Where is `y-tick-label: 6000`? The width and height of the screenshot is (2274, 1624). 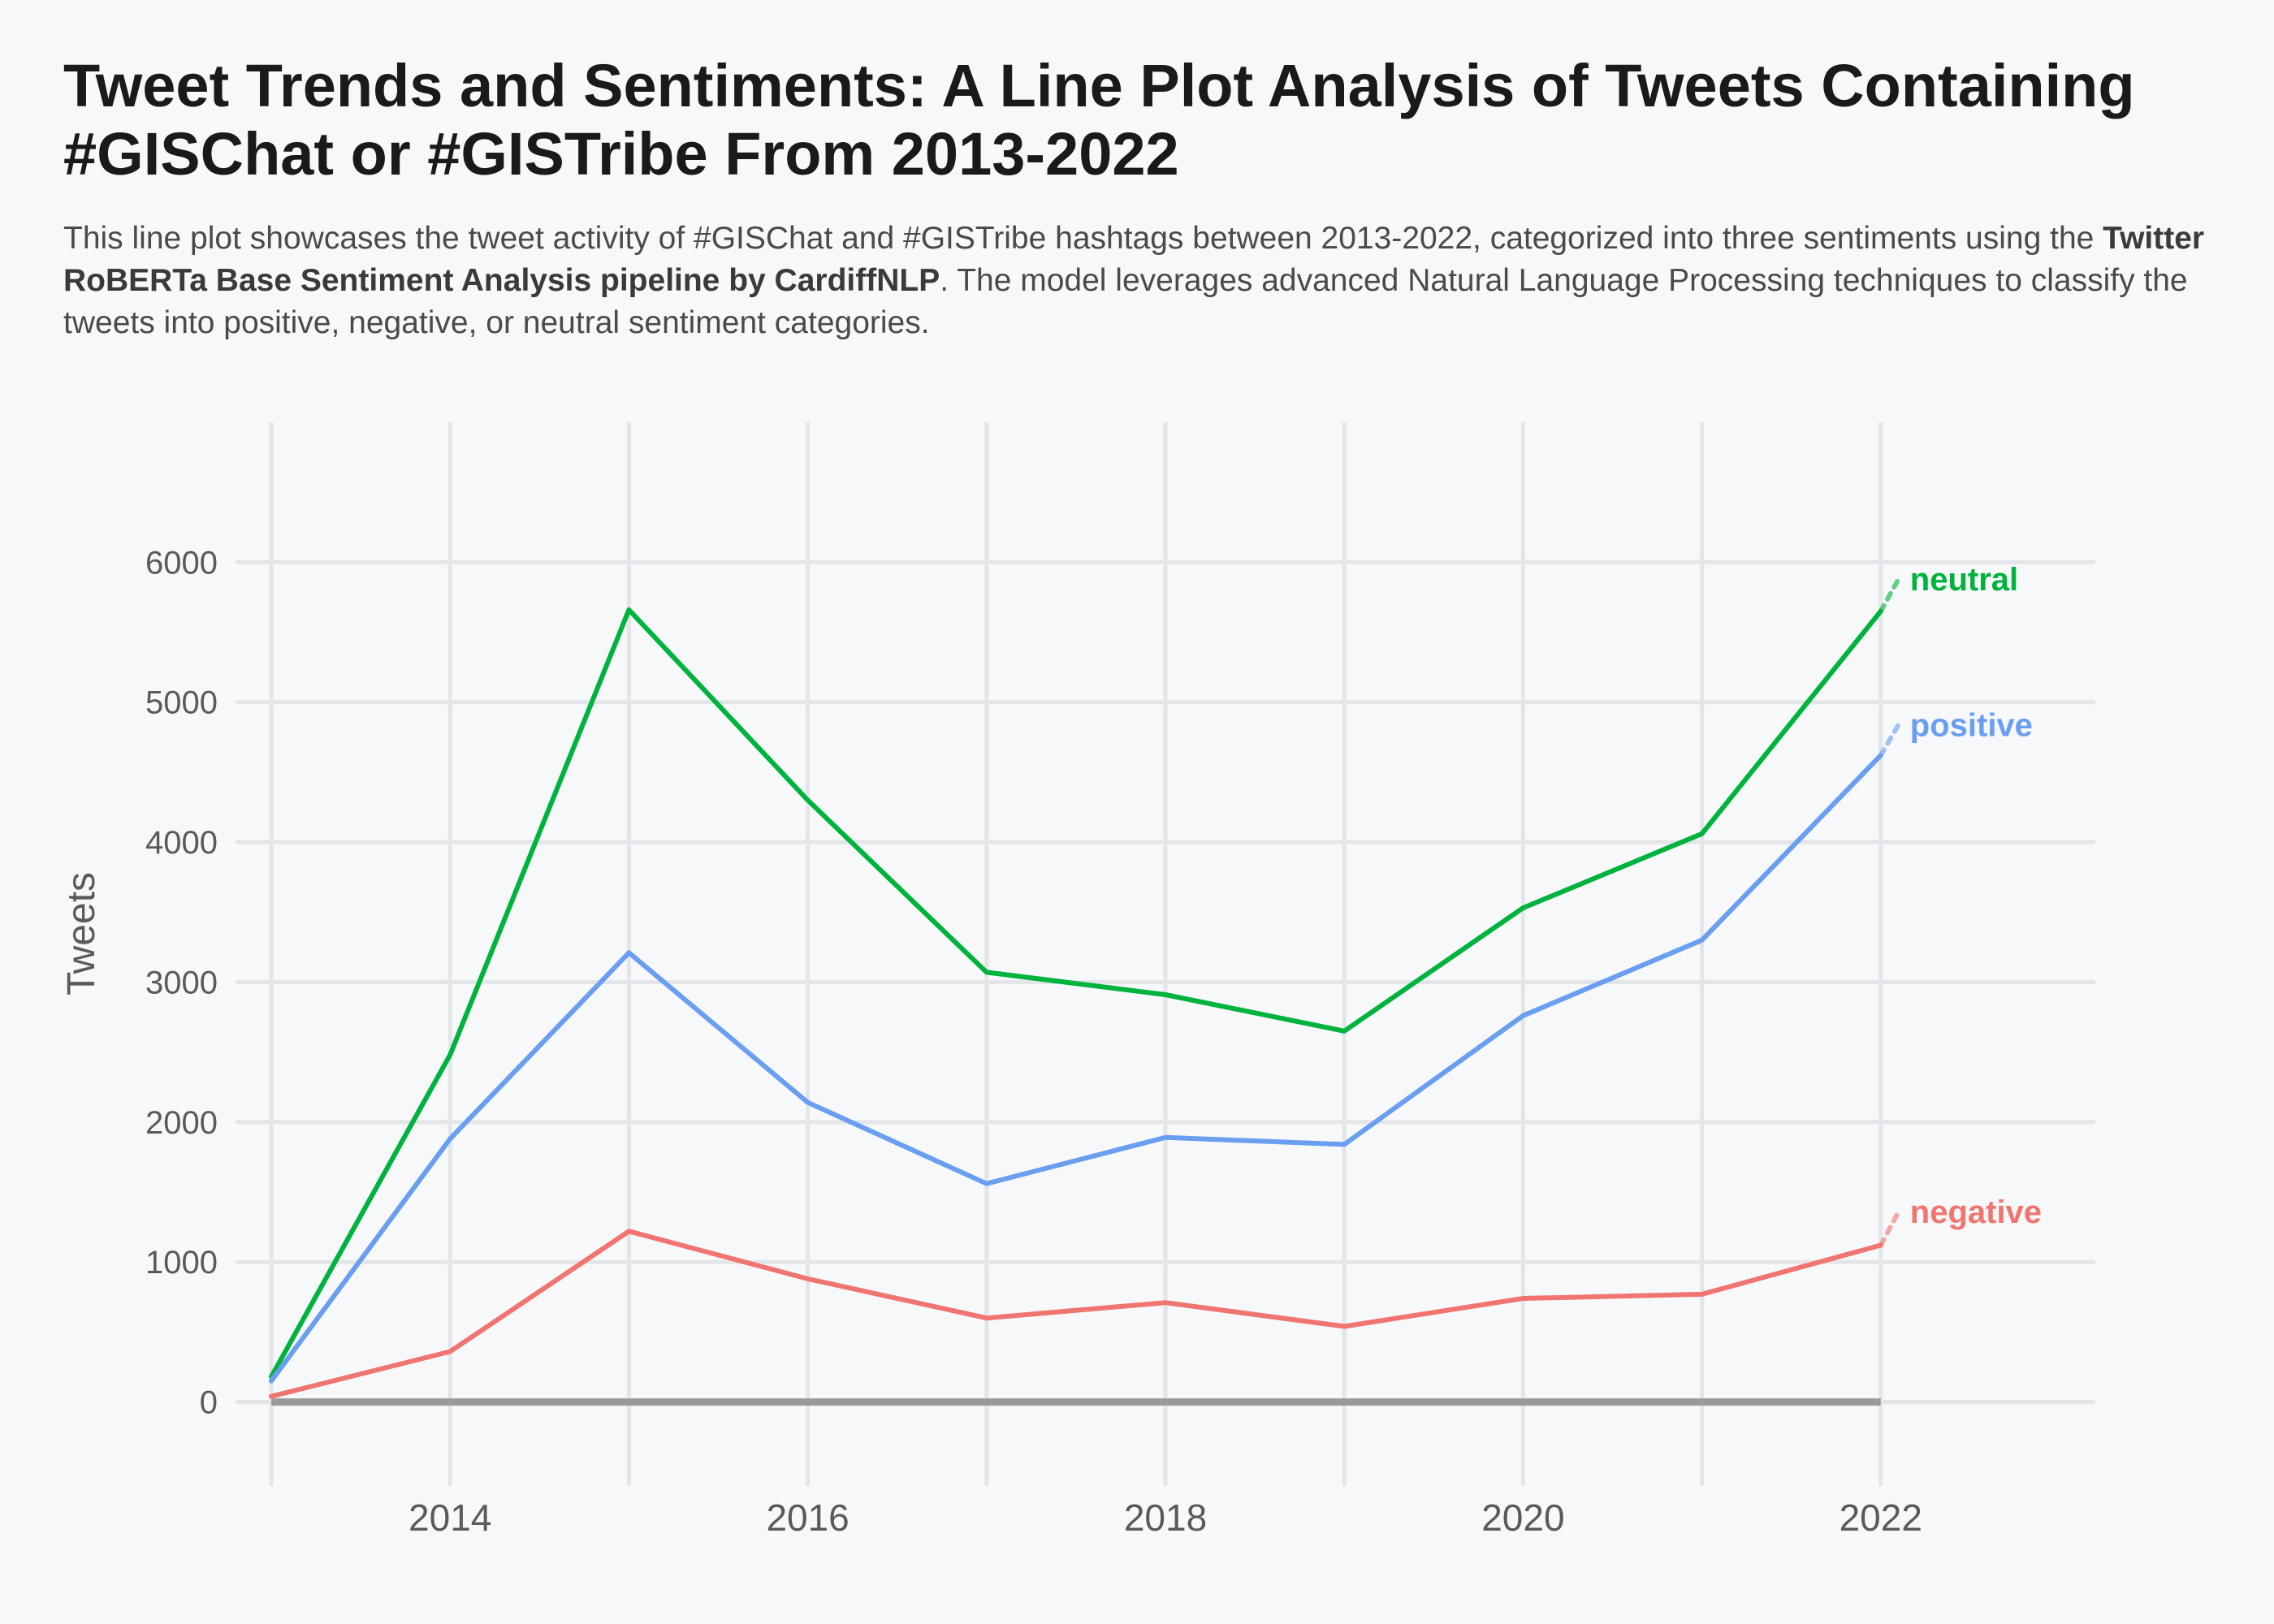 y-tick-label: 6000 is located at coordinates (182, 563).